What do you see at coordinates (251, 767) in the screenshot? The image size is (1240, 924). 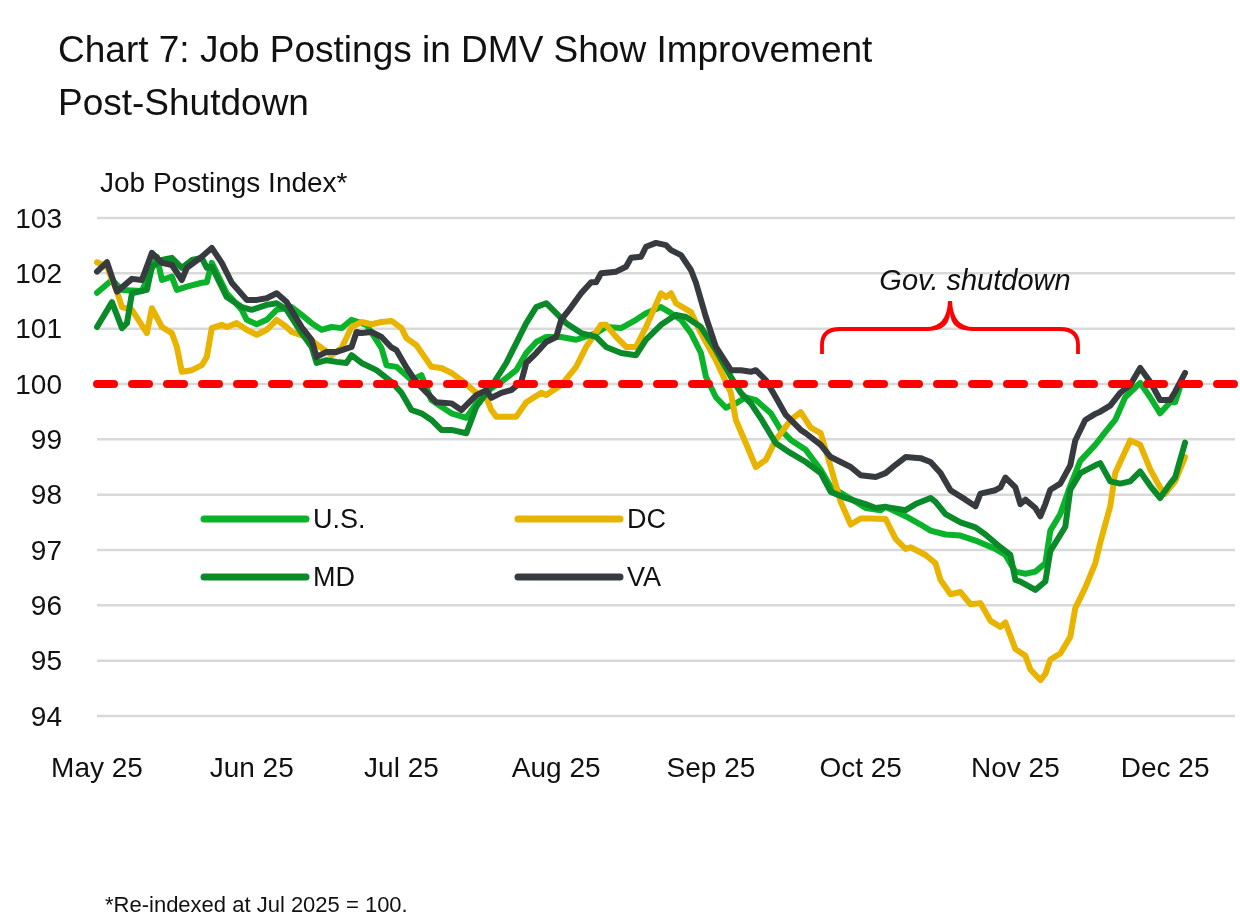 I see `x-tick-label: Jun 25` at bounding box center [251, 767].